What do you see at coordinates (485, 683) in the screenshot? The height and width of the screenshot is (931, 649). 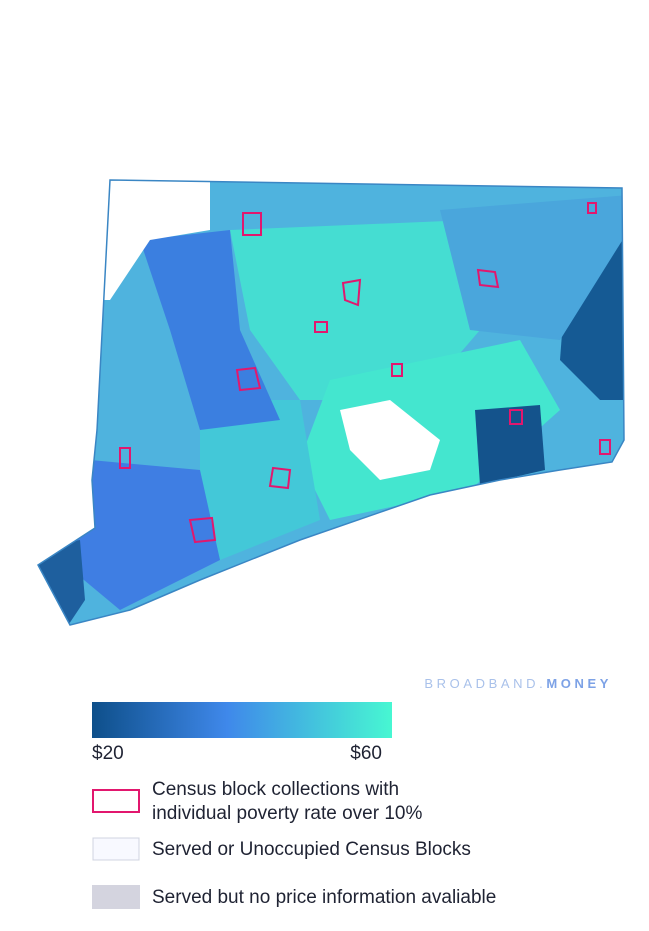 I see `brand-prefix: BROADBAND.` at bounding box center [485, 683].